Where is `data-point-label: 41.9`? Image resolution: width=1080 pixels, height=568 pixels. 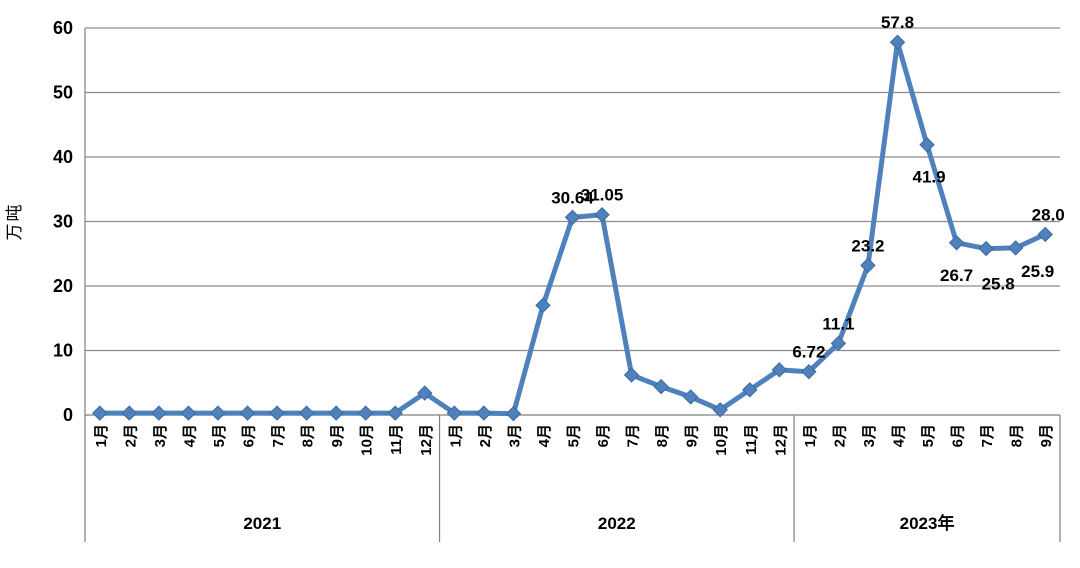 data-point-label: 41.9 is located at coordinates (928, 177).